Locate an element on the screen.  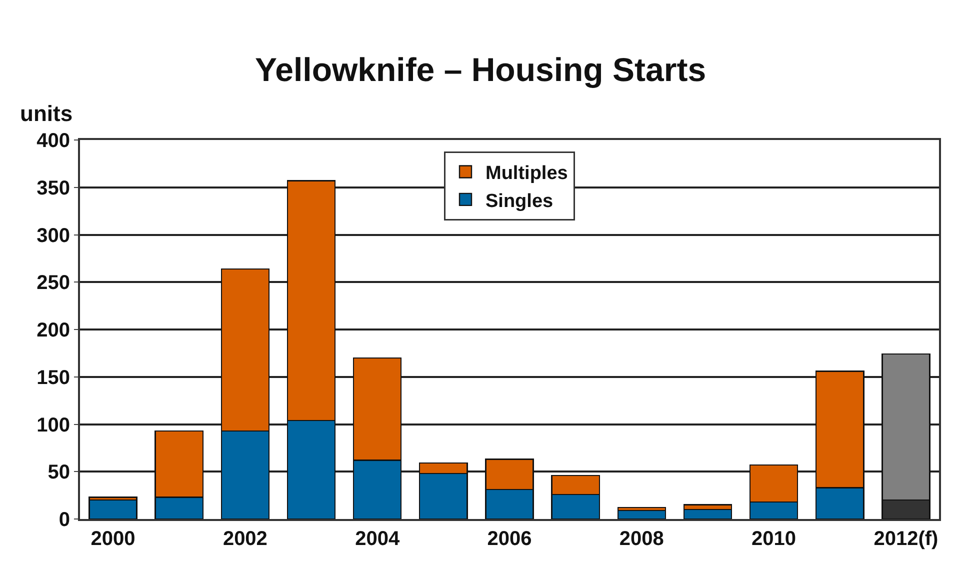
x-tick-label: 2008 is located at coordinates (641, 539).